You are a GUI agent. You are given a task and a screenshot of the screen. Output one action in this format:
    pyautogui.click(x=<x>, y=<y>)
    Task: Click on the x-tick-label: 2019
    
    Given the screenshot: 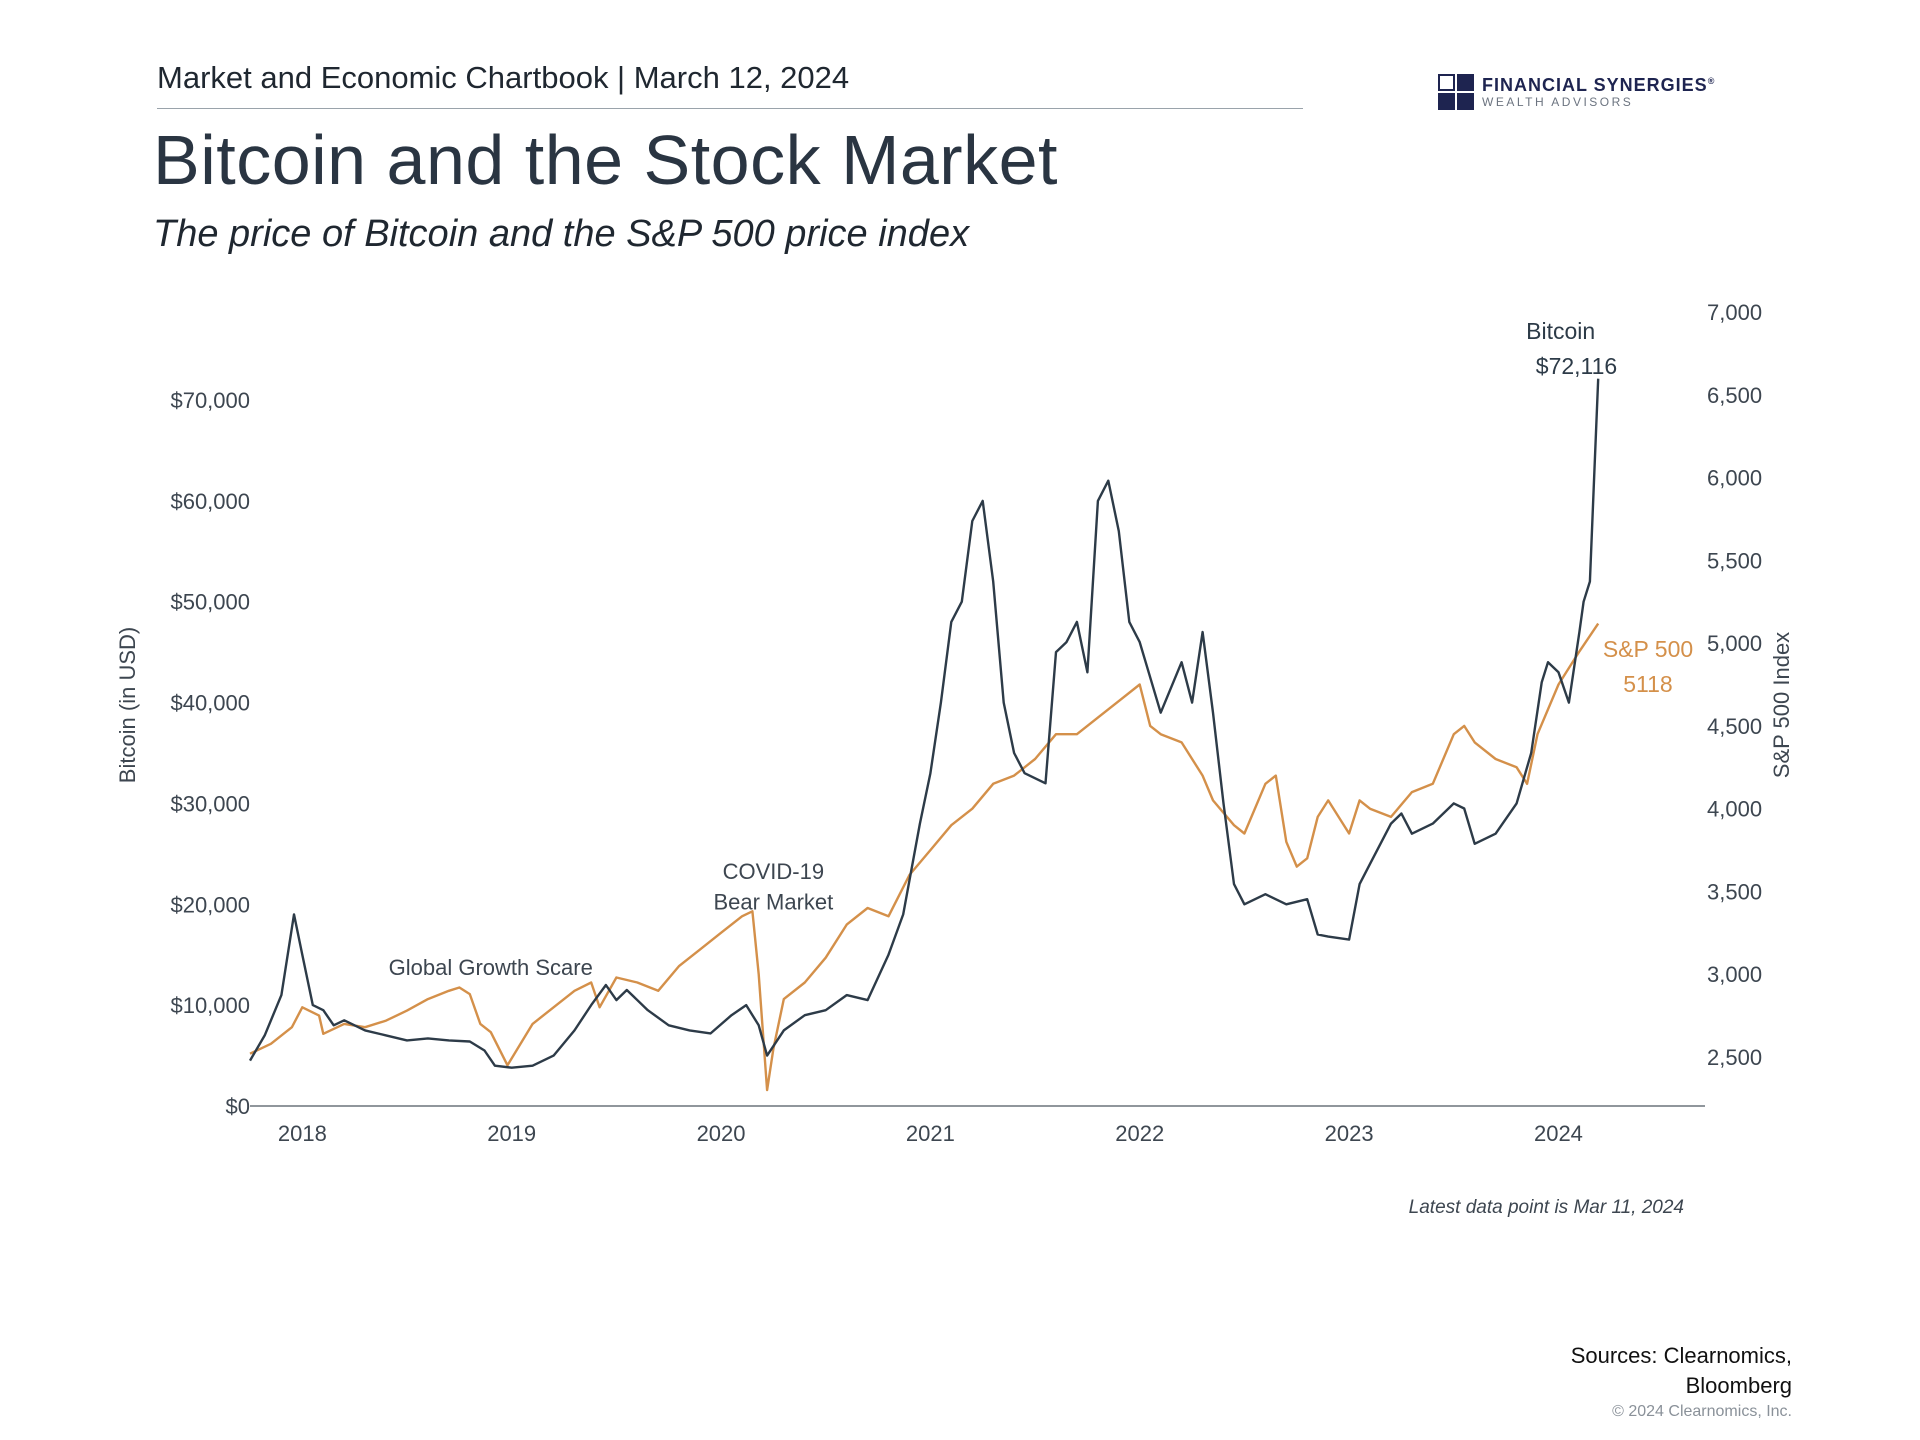 What is the action you would take?
    pyautogui.click(x=511, y=1133)
    